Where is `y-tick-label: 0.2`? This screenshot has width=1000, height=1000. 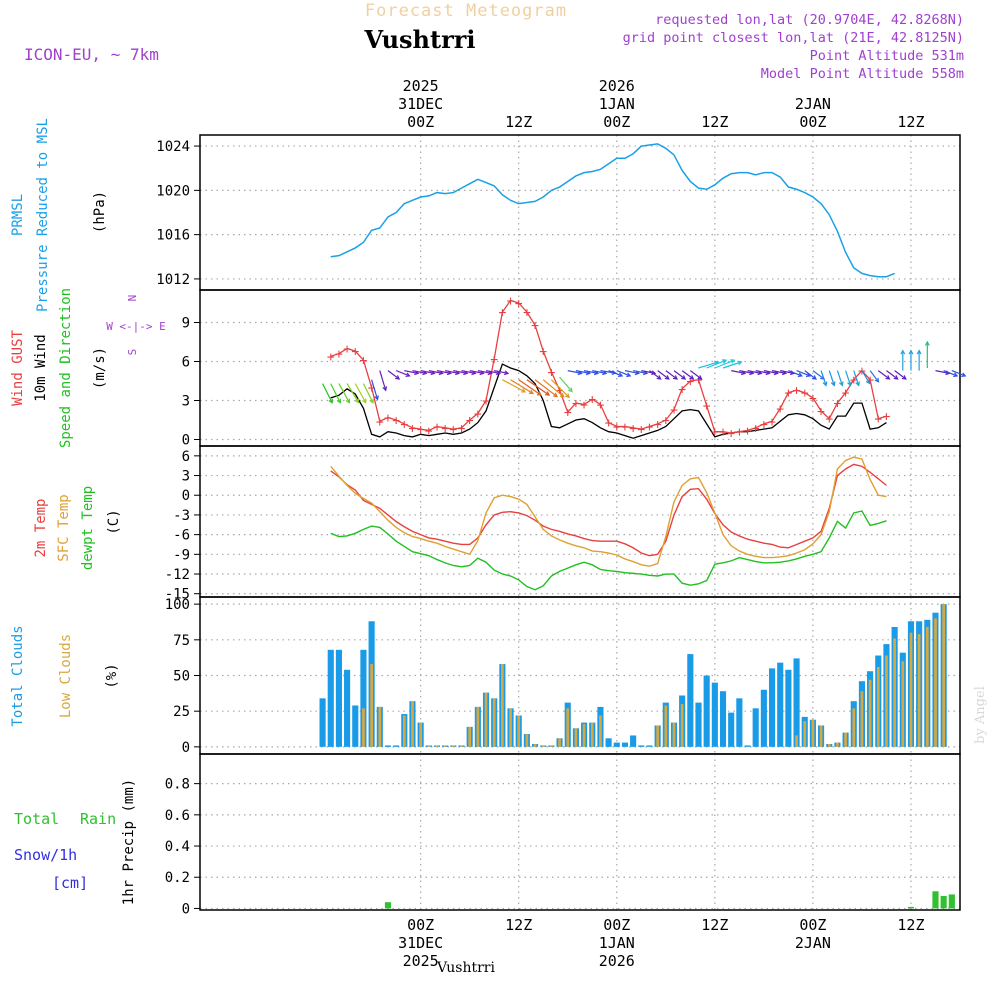 y-tick-label: 0.2 is located at coordinates (177, 878).